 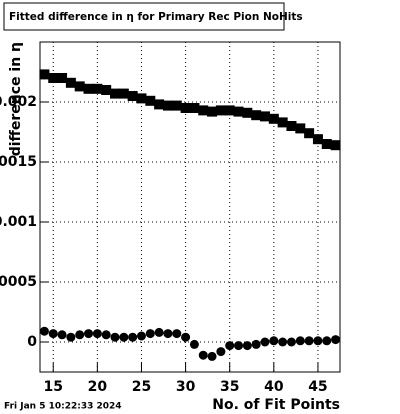 What do you see at coordinates (63, 407) in the screenshot?
I see `footer-date: Fri Jan 5 10:22:33 2024` at bounding box center [63, 407].